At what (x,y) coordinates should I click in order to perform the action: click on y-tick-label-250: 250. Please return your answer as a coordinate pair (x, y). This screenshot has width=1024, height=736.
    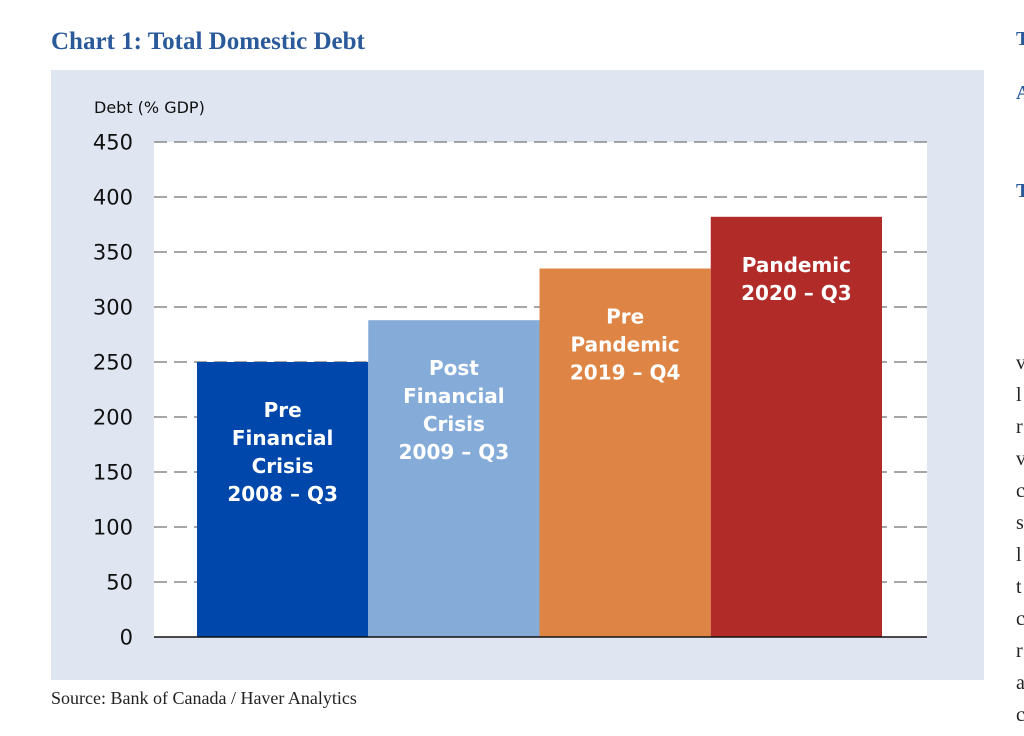
    Looking at the image, I should click on (113, 363).